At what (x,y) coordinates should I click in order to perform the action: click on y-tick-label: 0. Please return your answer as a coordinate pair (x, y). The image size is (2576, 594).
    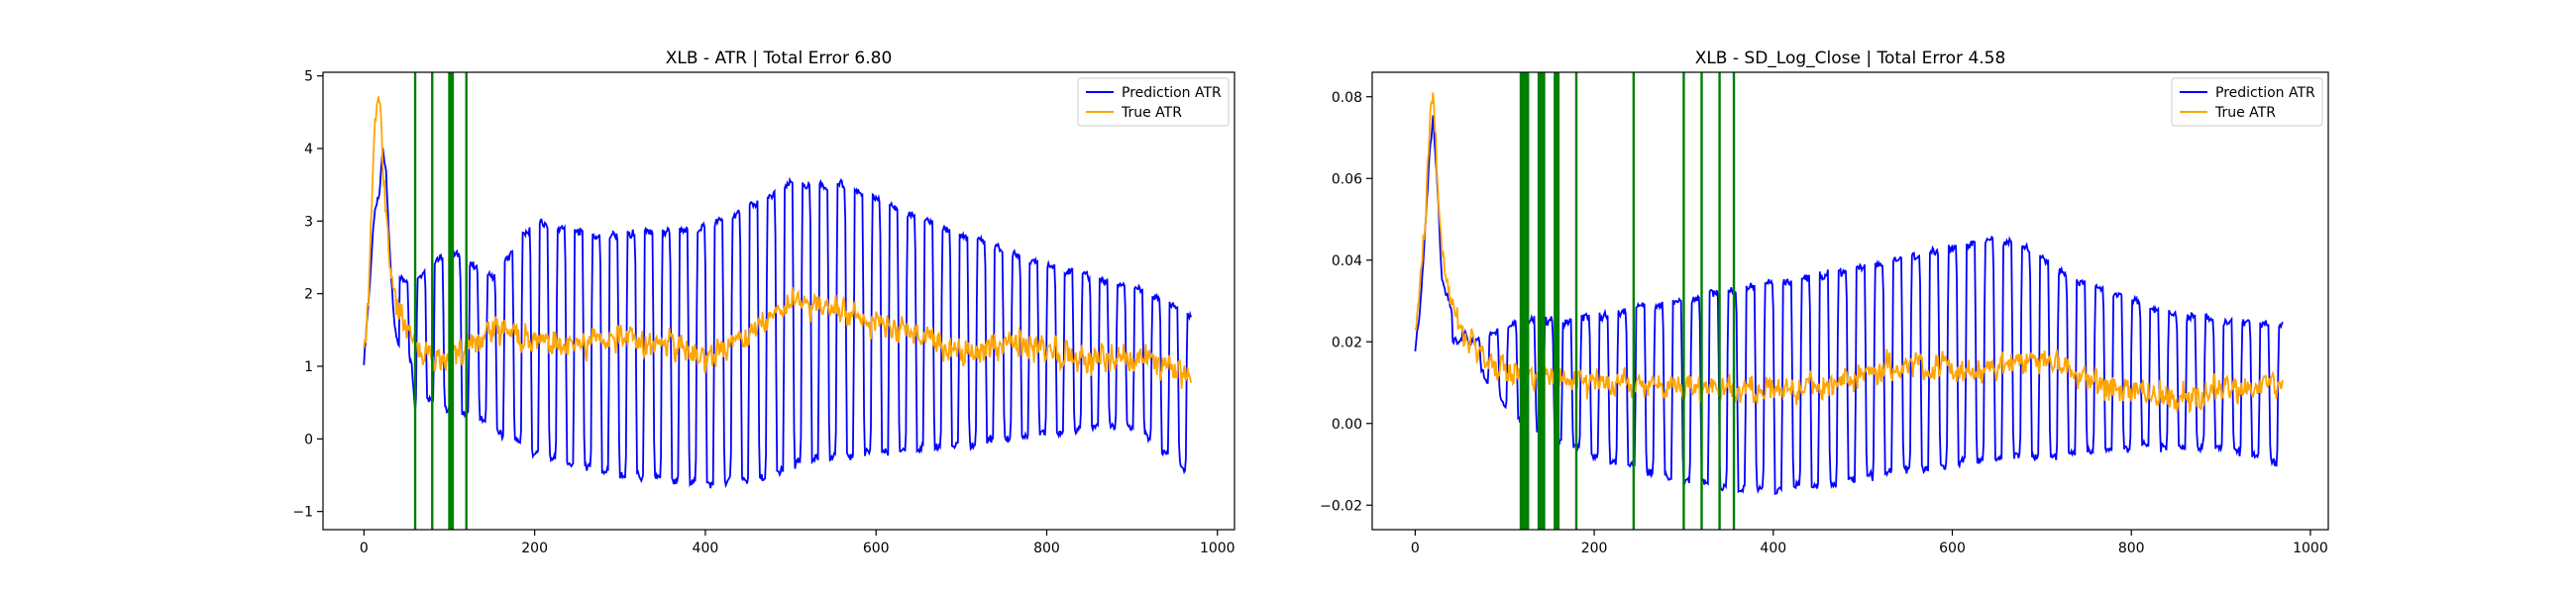
    Looking at the image, I should click on (308, 440).